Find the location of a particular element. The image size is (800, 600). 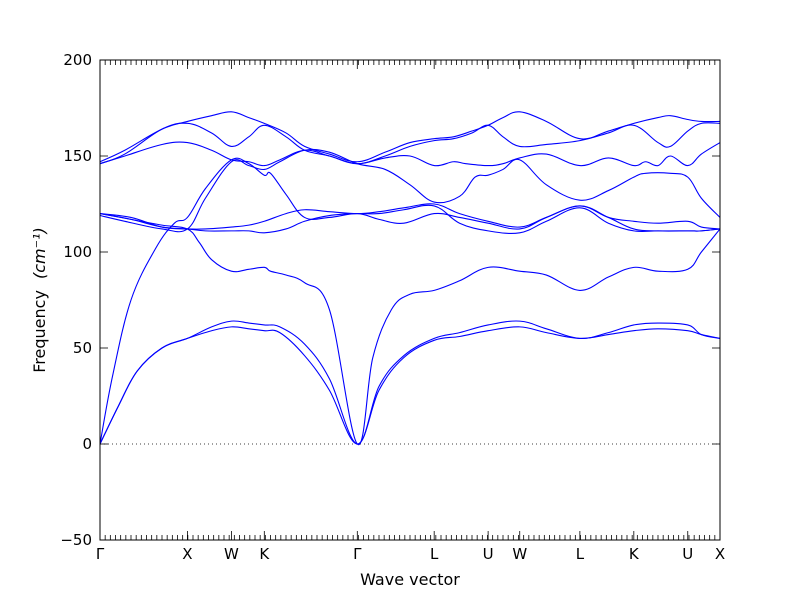

y-axis-label-unit: (cm⁻¹) is located at coordinates (39, 253).